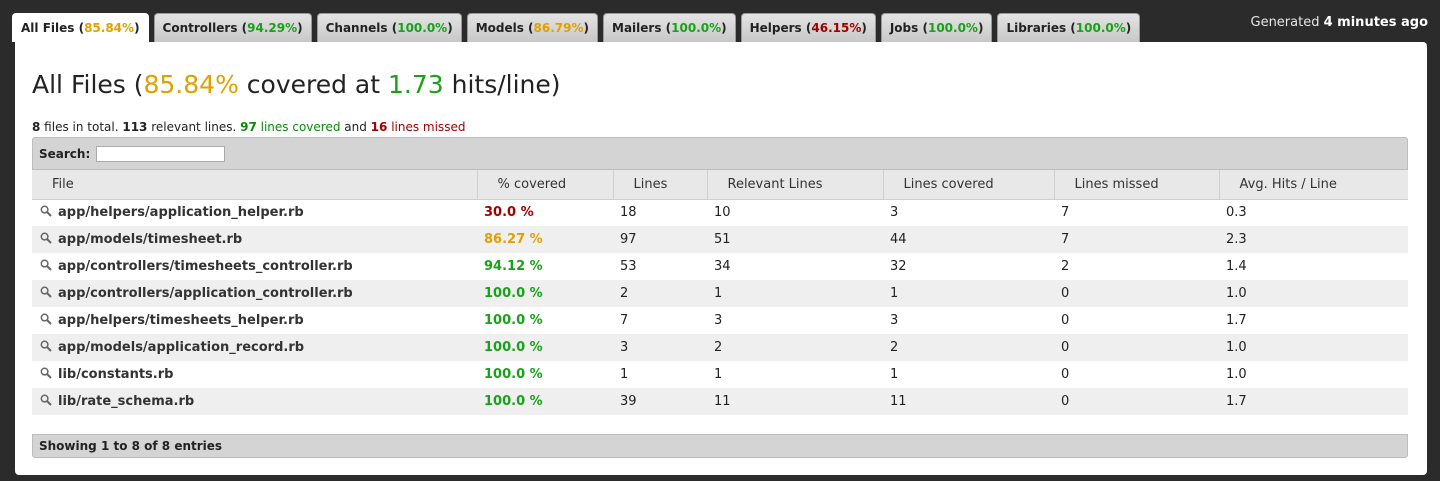  Describe the element at coordinates (1036, 28) in the screenshot. I see `tab-label: Libraries` at that location.